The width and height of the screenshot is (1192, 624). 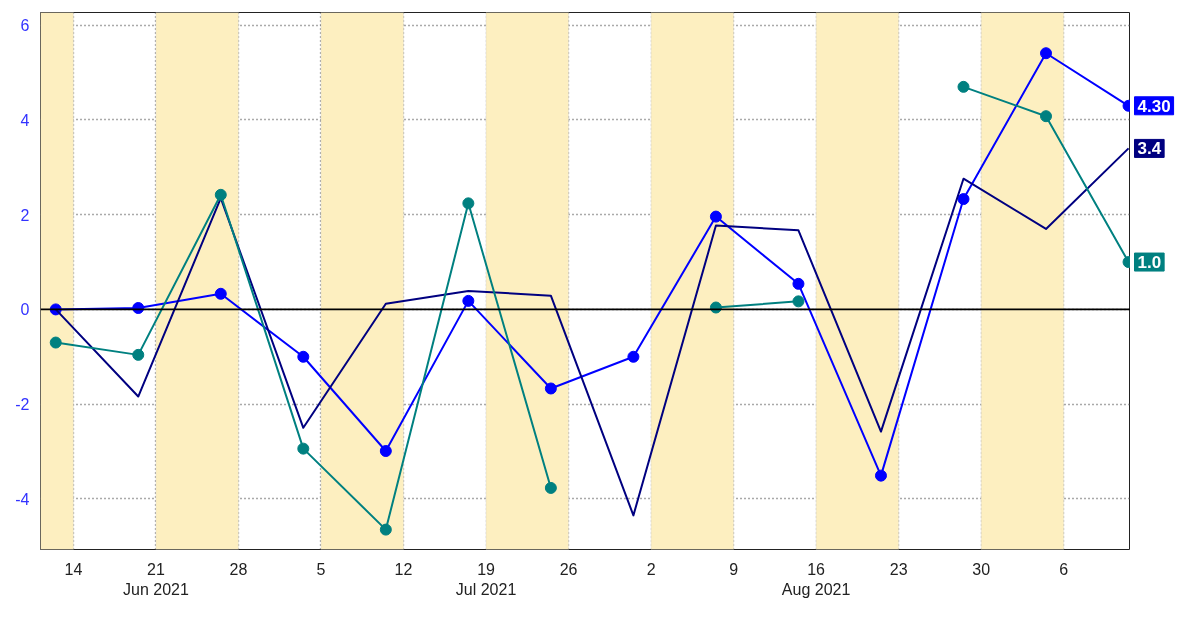 What do you see at coordinates (486, 579) in the screenshot?
I see `x-tick-label: 19 Jul 2021` at bounding box center [486, 579].